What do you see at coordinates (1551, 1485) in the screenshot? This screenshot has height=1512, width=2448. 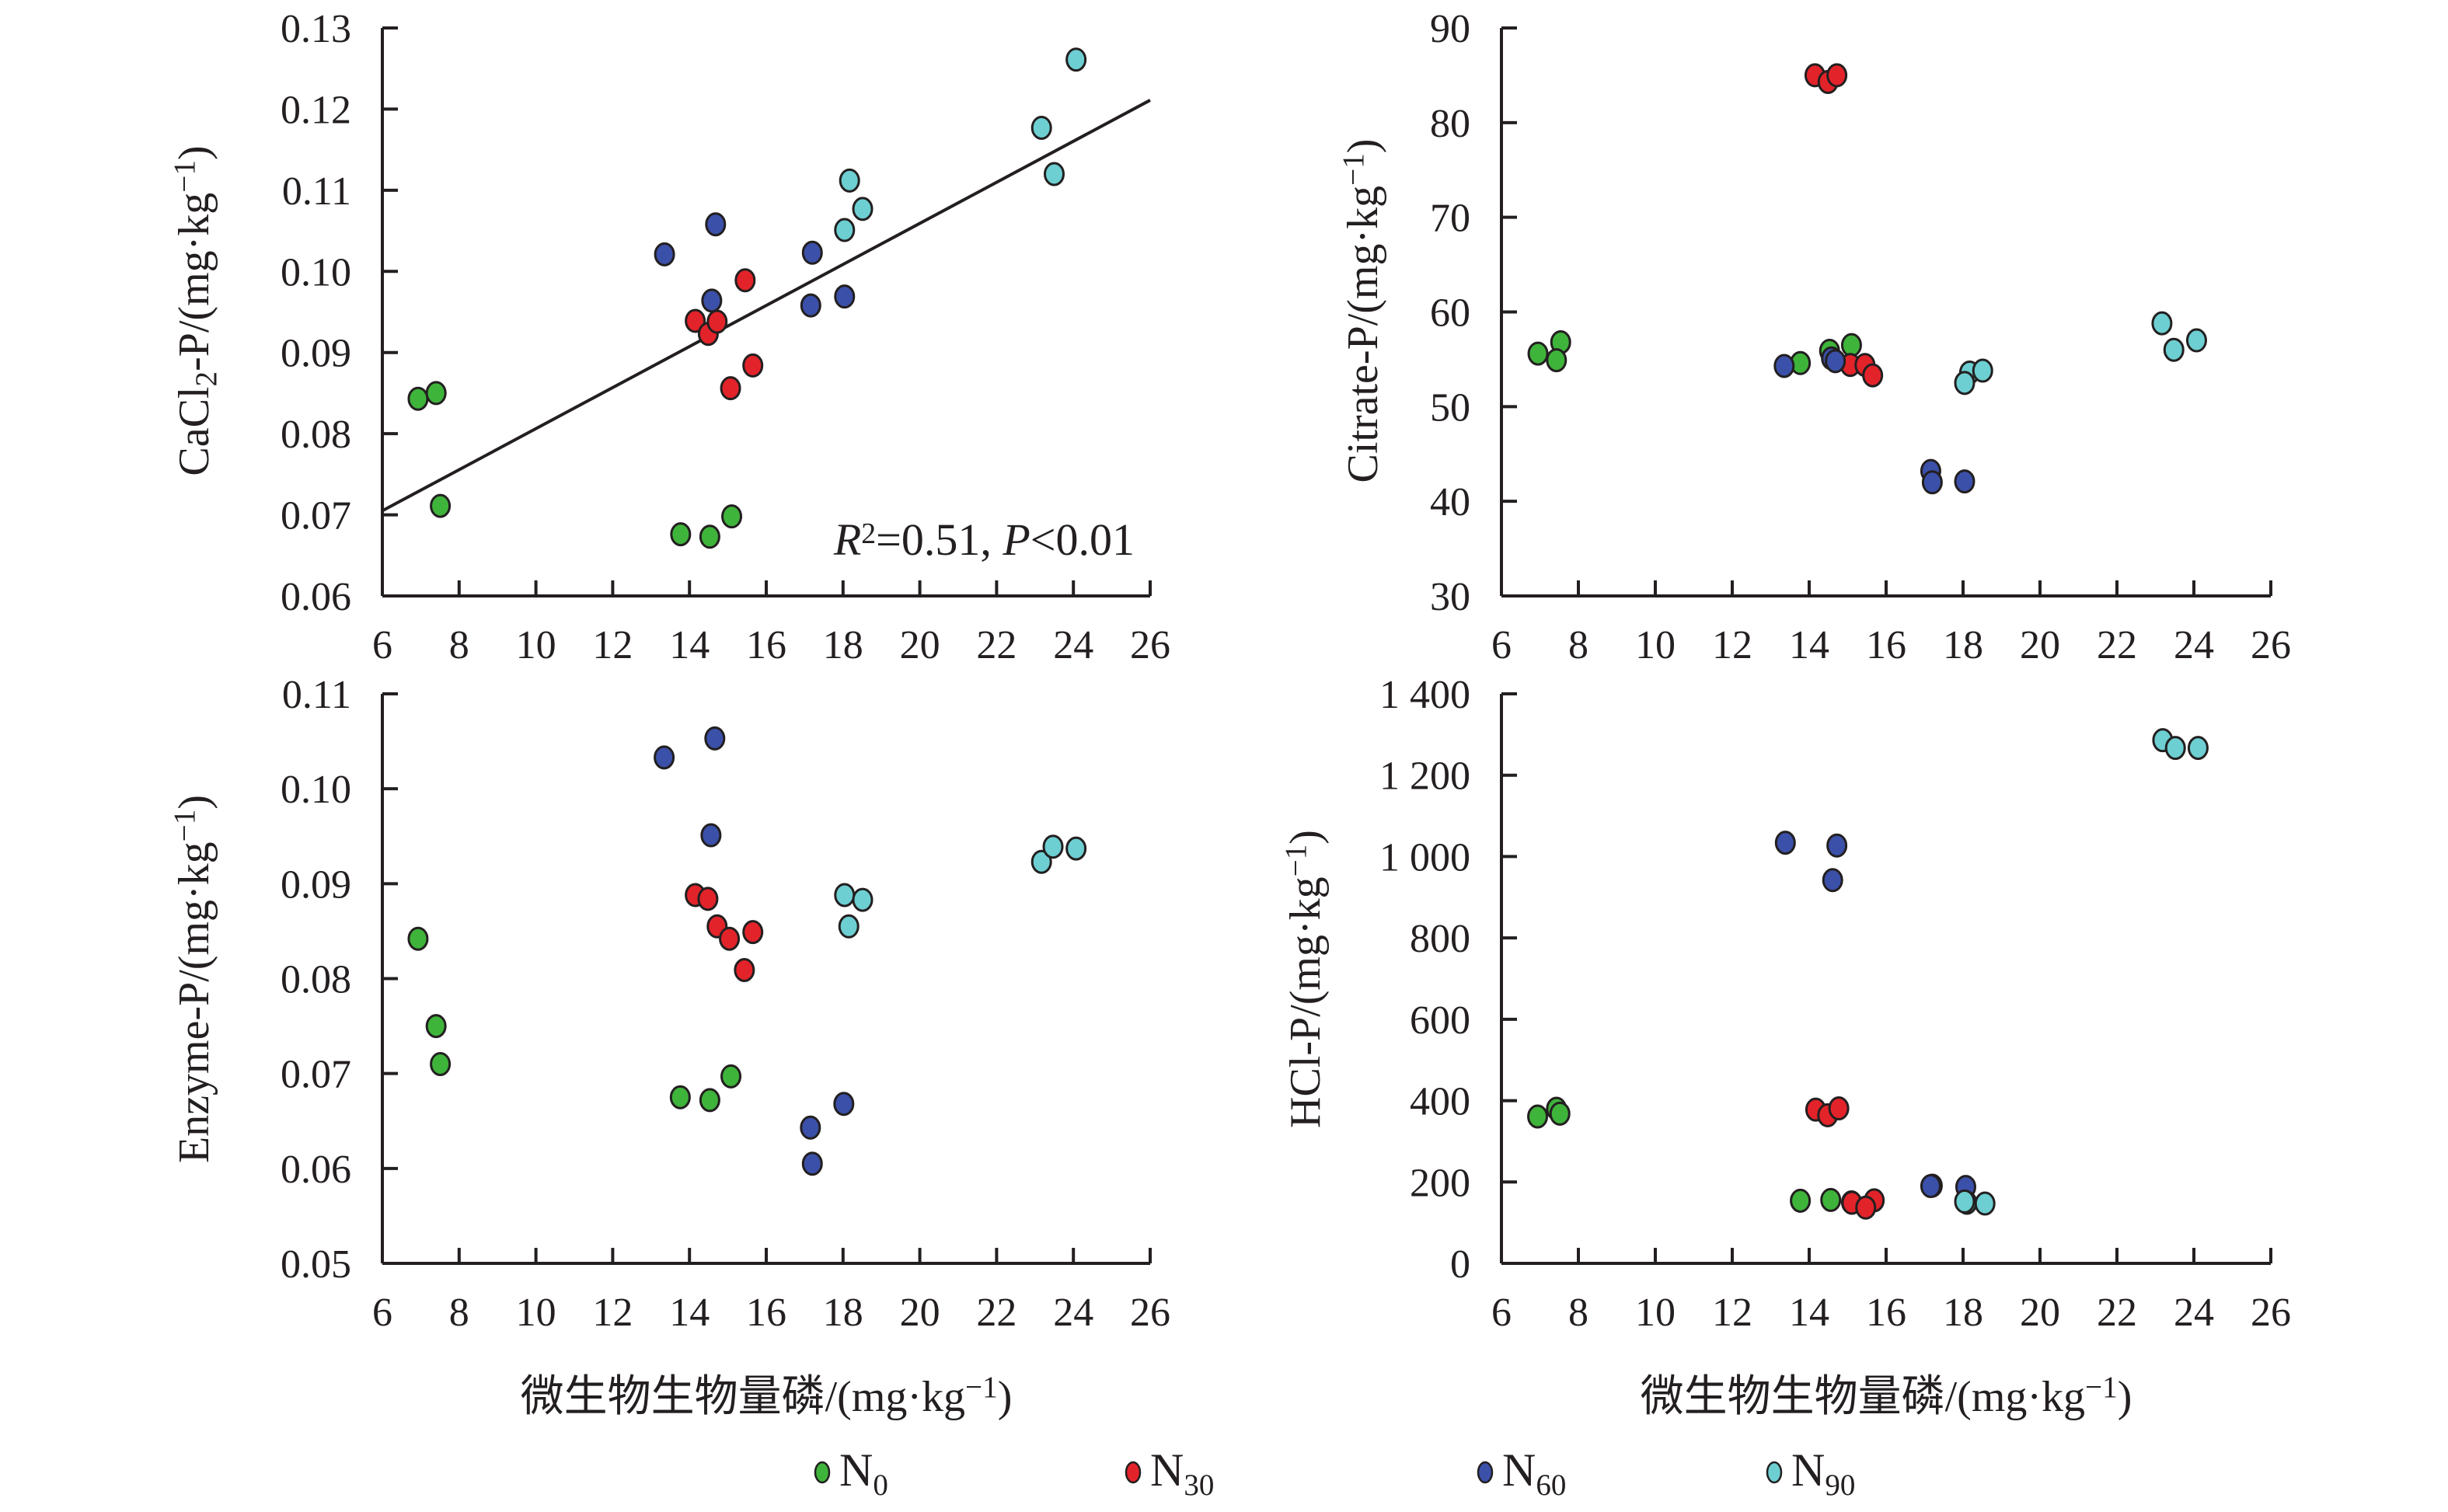 I see `legend-label-subscript: 60` at bounding box center [1551, 1485].